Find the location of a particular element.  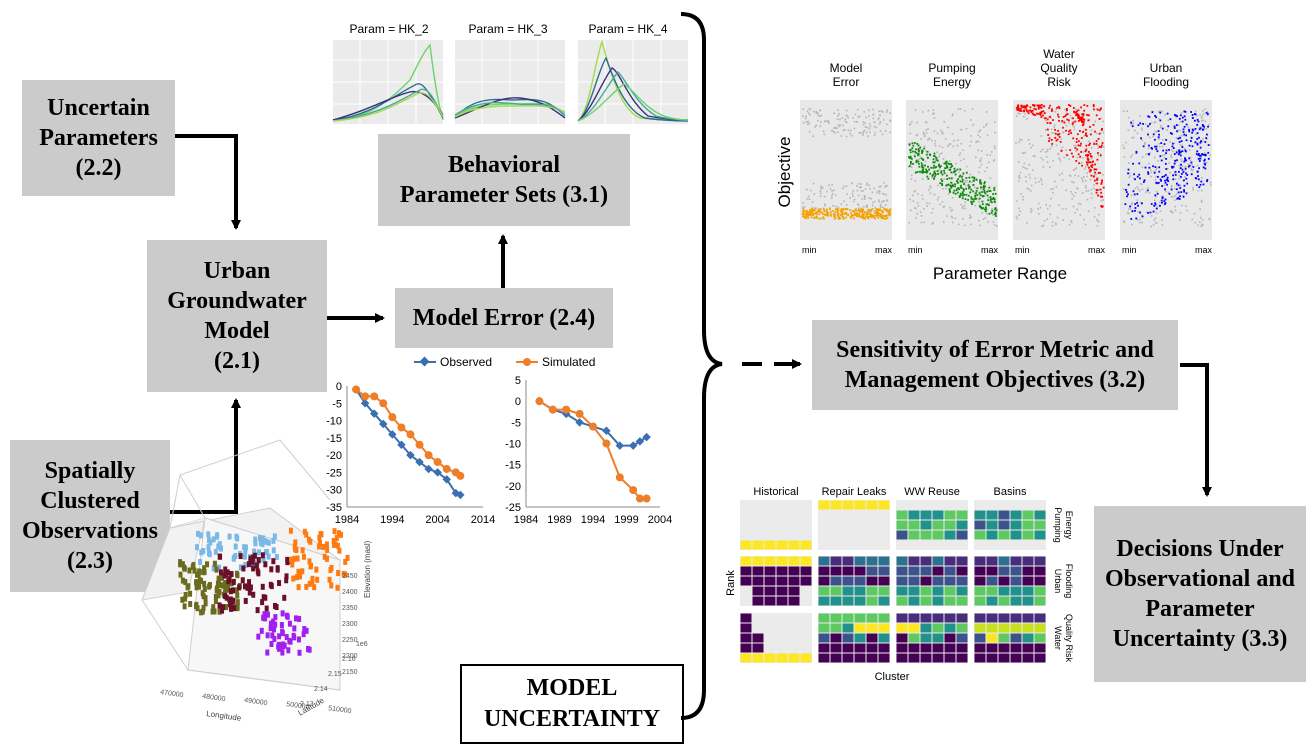

ytick-label: 2.15 is located at coordinates (335, 674).